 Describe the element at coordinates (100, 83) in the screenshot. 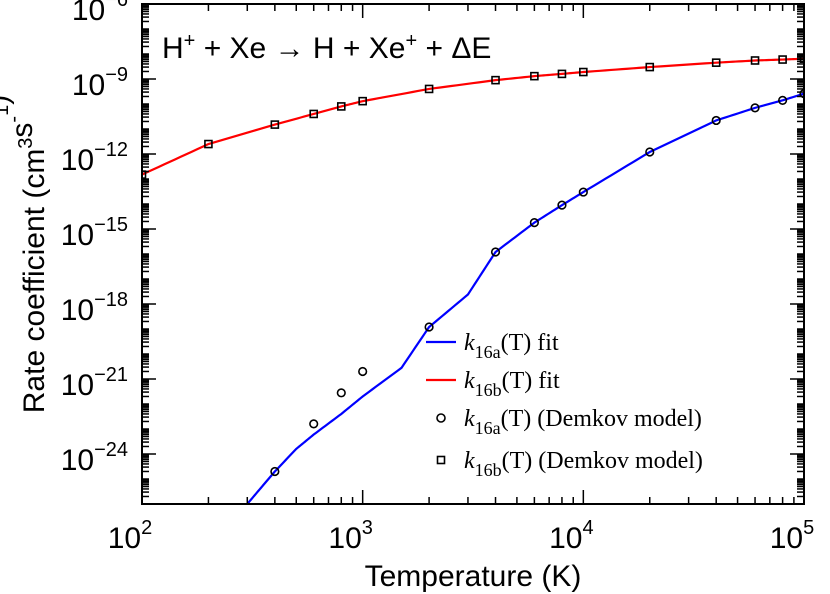

I see `y-tick-label: 10⁻⁹` at that location.